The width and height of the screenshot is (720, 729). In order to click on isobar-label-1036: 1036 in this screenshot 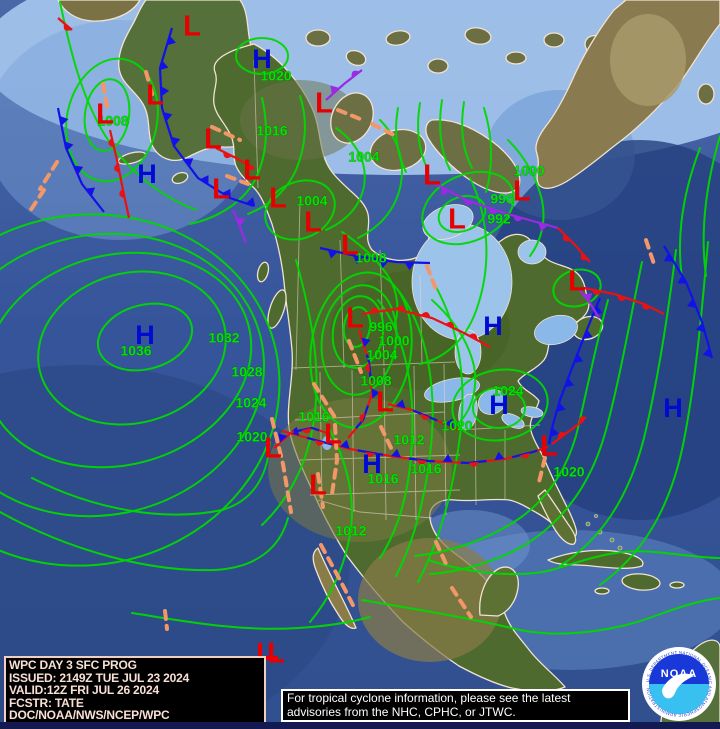, I will do `click(135, 351)`.